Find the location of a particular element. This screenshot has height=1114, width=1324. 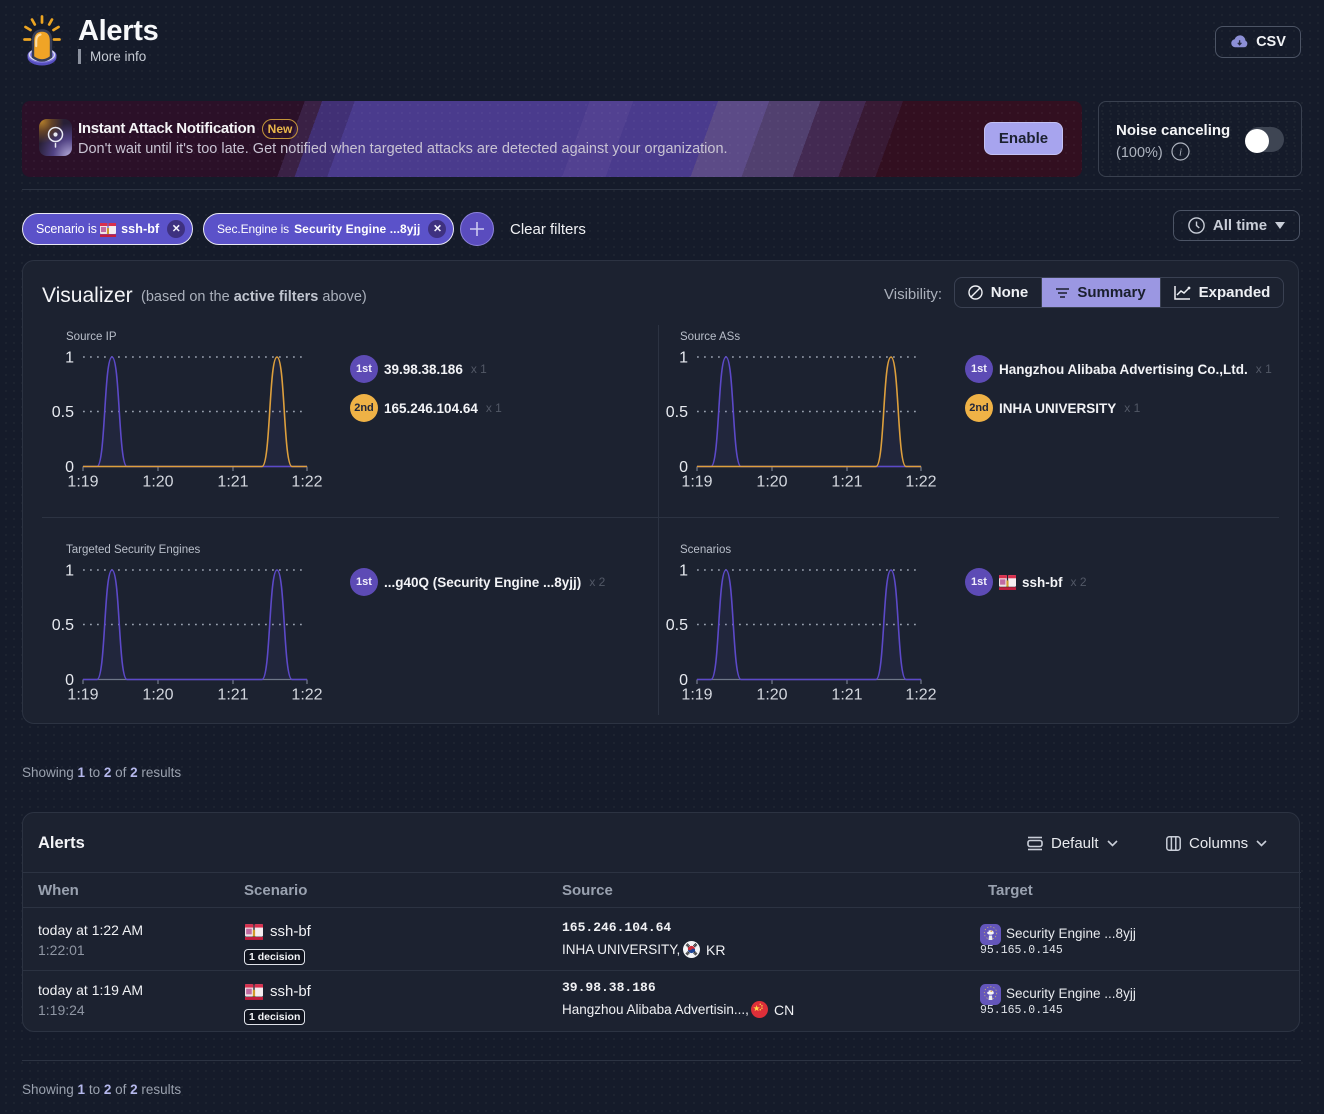

svg-text: i is located at coordinates (1180, 153).